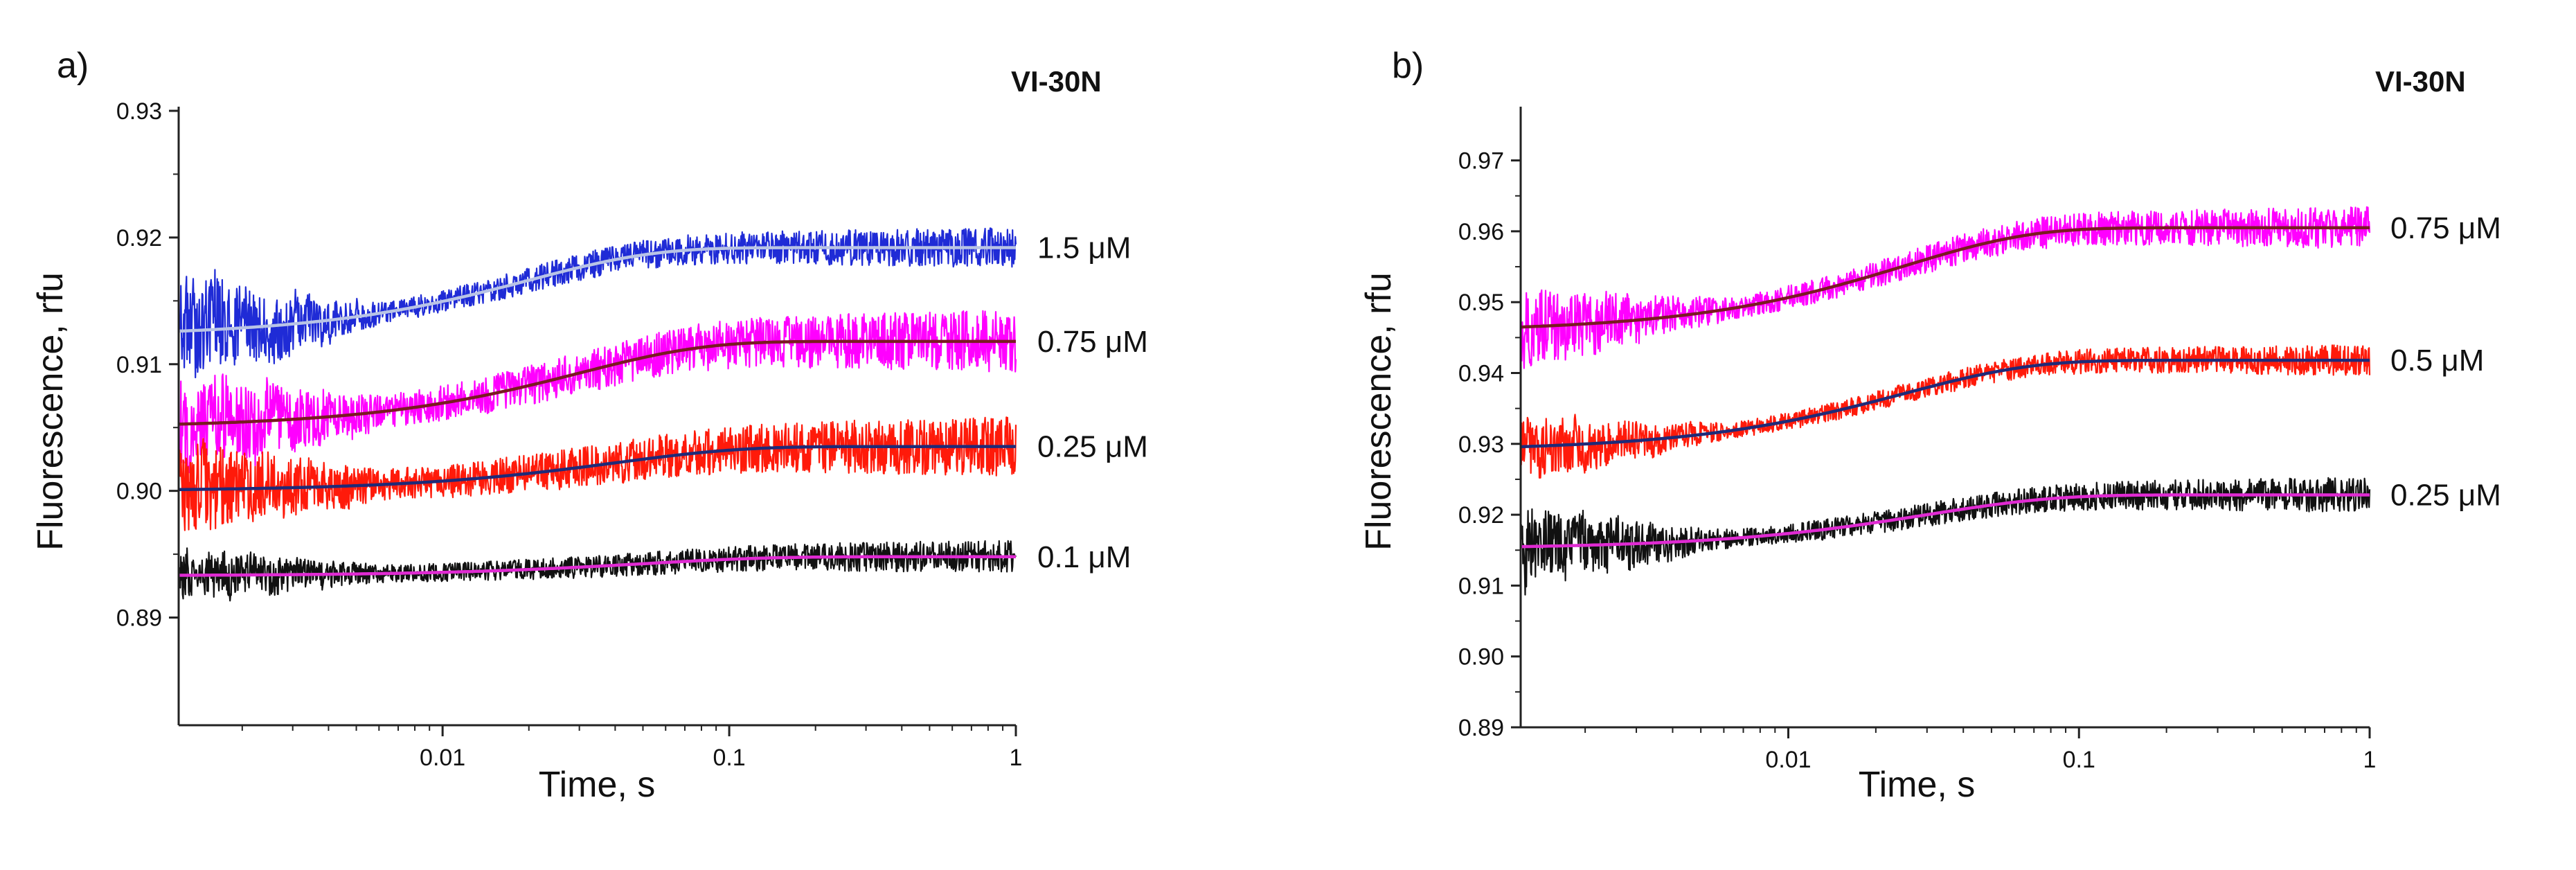 This screenshot has width=2576, height=870. Describe the element at coordinates (1084, 557) in the screenshot. I see `series-label: 0.1 μM` at that location.